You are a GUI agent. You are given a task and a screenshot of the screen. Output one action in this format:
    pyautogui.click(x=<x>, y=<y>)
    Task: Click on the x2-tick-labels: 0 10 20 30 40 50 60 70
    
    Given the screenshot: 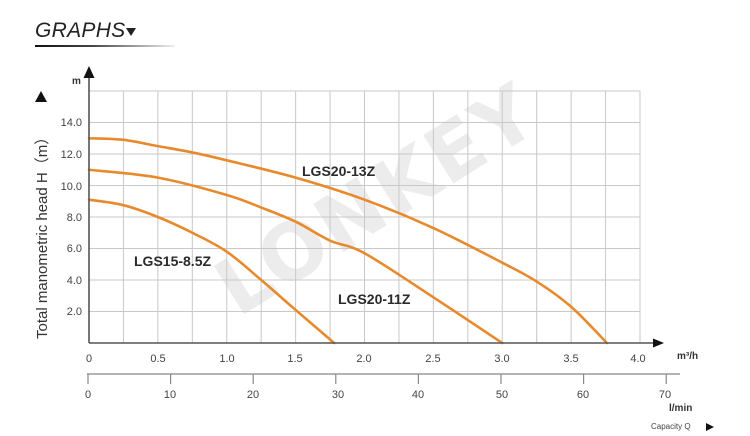 What is the action you would take?
    pyautogui.click(x=378, y=395)
    